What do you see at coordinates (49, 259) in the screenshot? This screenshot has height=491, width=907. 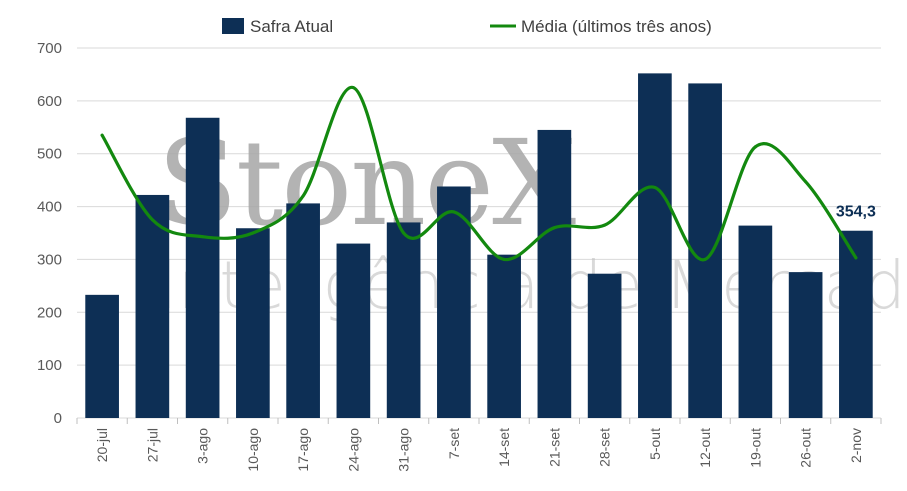 I see `y-tick-label: 300` at bounding box center [49, 259].